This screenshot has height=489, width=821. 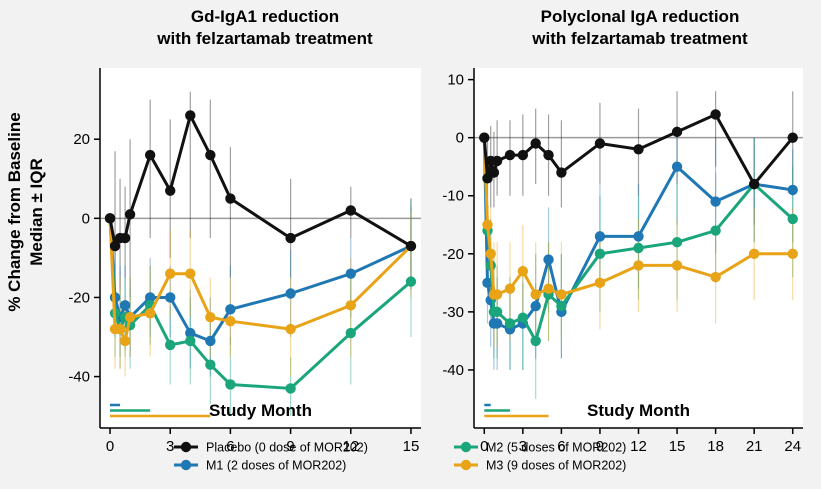 What do you see at coordinates (754, 446) in the screenshot?
I see `x-tick-label: 21` at bounding box center [754, 446].